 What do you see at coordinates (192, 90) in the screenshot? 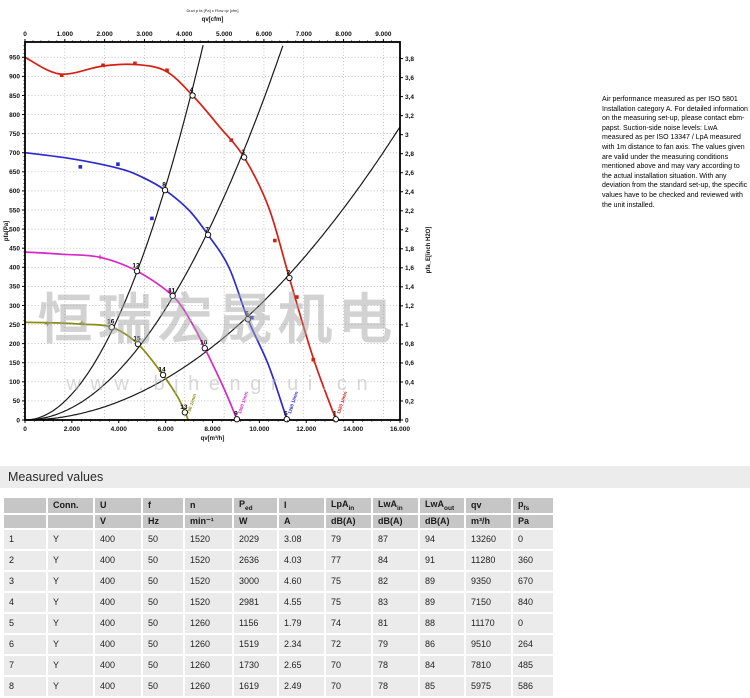
I see `operating-point-number: 4` at bounding box center [192, 90].